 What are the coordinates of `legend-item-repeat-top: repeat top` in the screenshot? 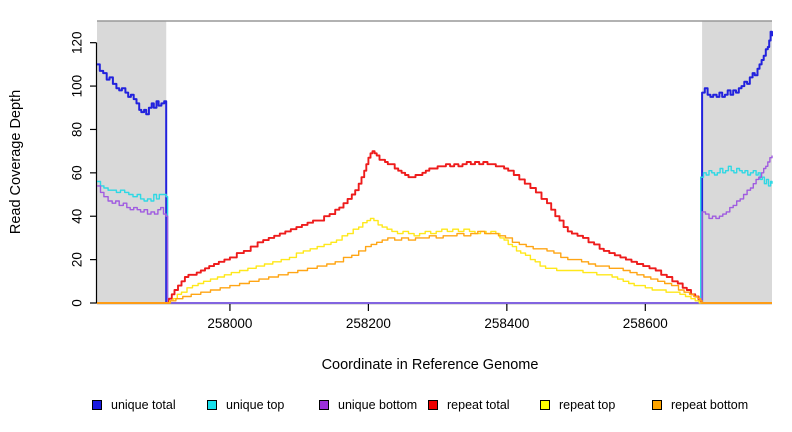 It's located at (577, 405).